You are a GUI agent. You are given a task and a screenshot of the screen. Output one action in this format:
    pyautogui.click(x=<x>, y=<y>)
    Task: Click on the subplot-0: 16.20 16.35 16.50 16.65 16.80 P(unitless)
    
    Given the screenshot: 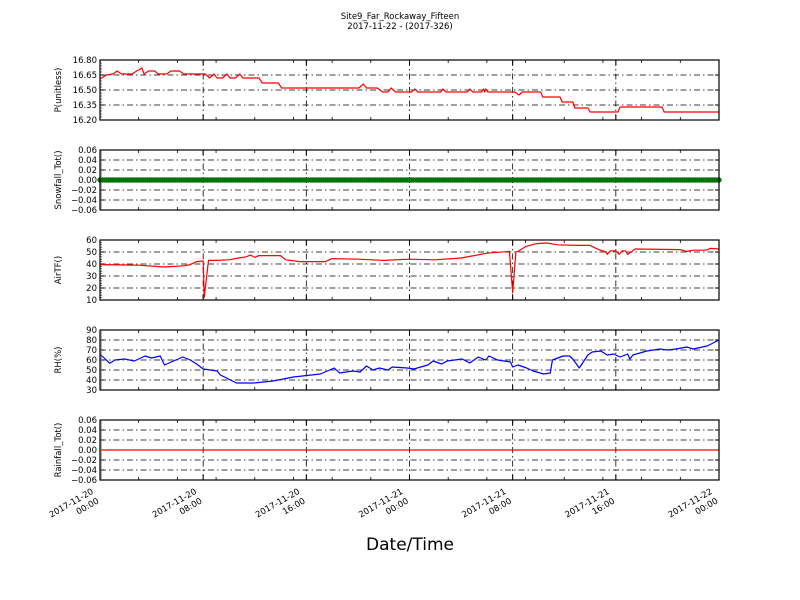 What is the action you would take?
    pyautogui.click(x=387, y=91)
    